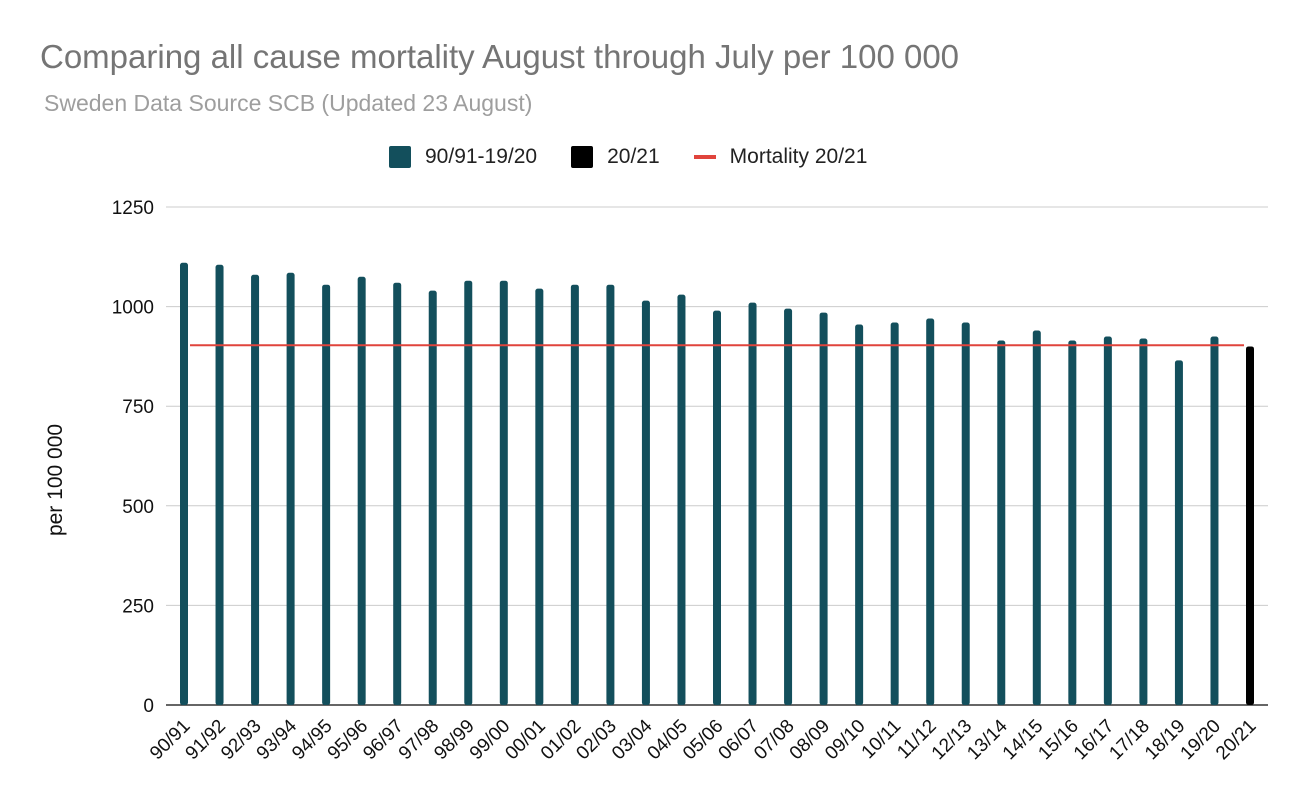 This screenshot has width=1308, height=808. Describe the element at coordinates (1165, 740) in the screenshot. I see `x-tick-label-28: 18/19` at that location.